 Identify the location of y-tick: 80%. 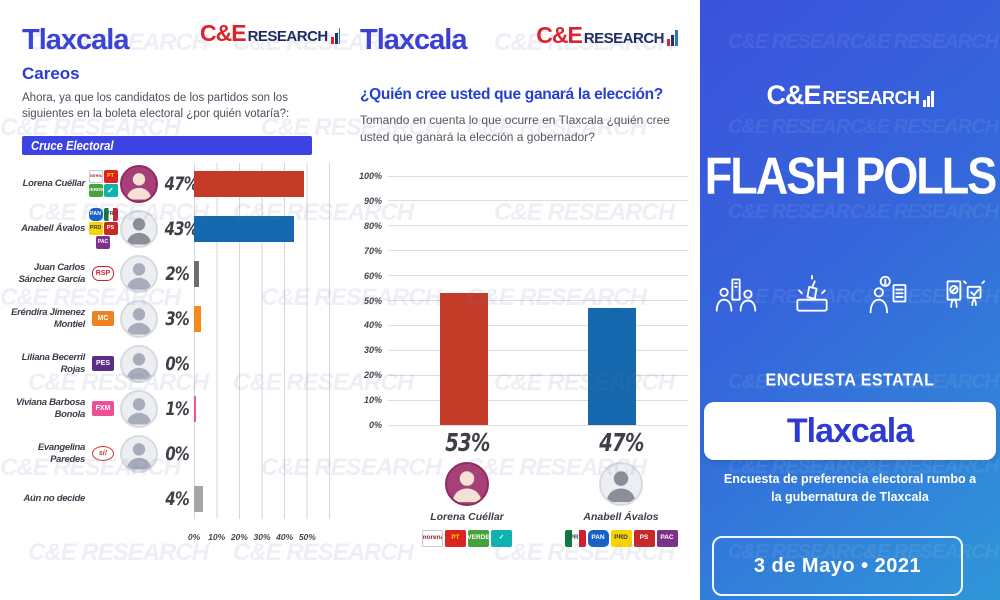
(372, 225).